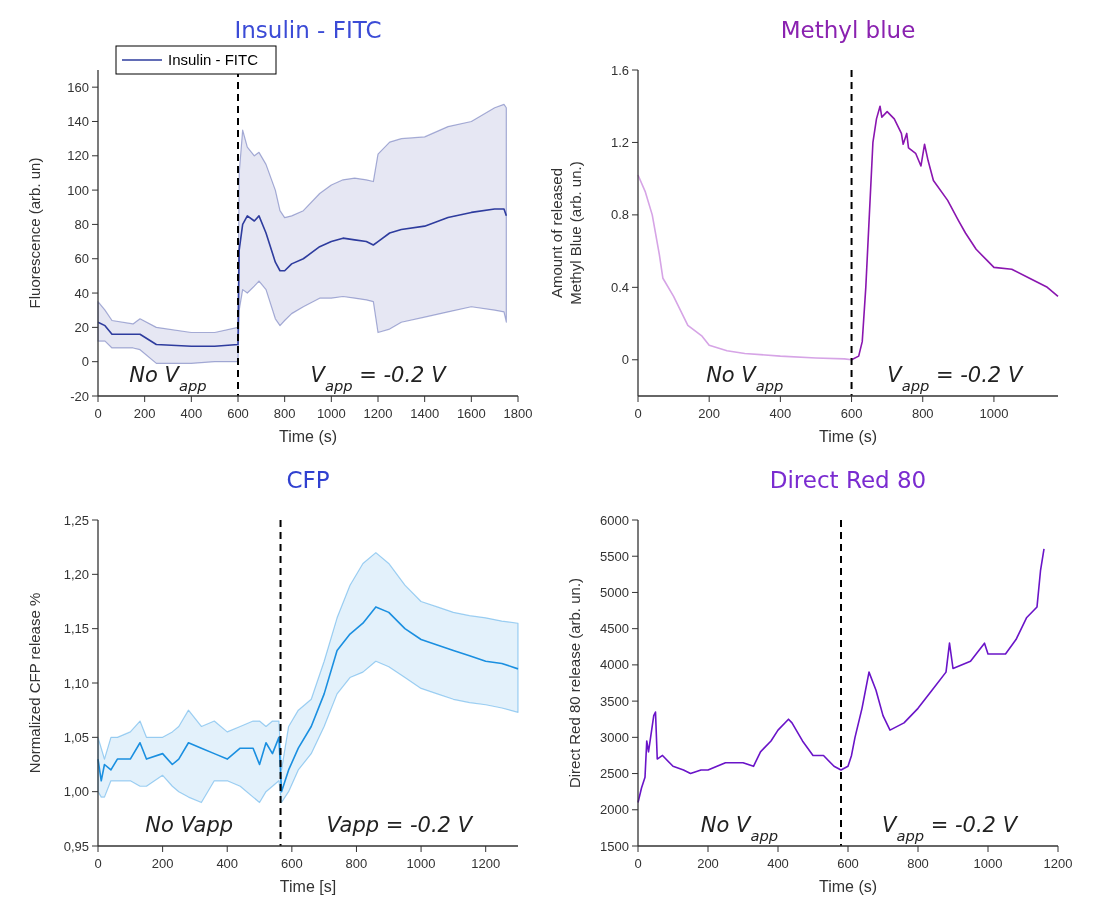  What do you see at coordinates (619, 70) in the screenshot?
I see `y-tick-label: 1.6` at bounding box center [619, 70].